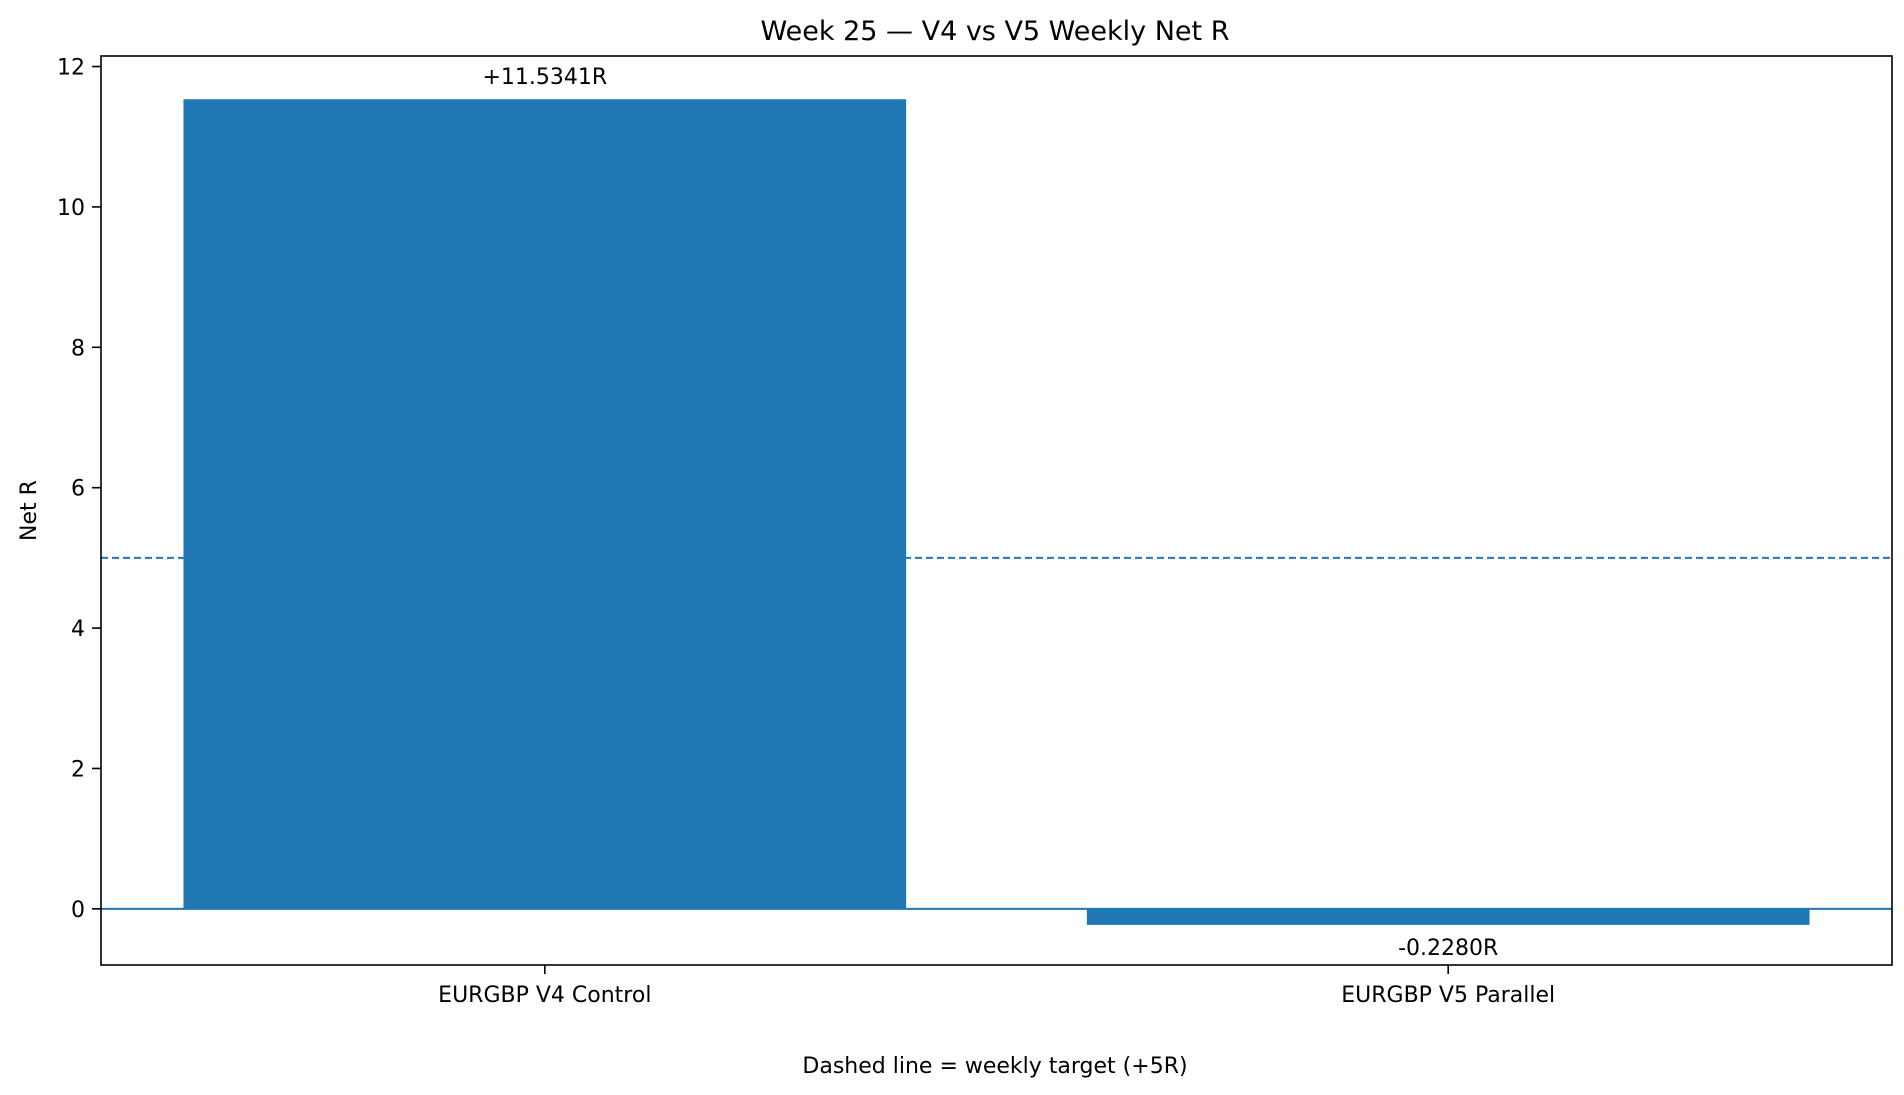 The width and height of the screenshot is (1904, 1095). Describe the element at coordinates (1448, 995) in the screenshot. I see `x-tick-label: EURGBP V5 Parallel` at that location.